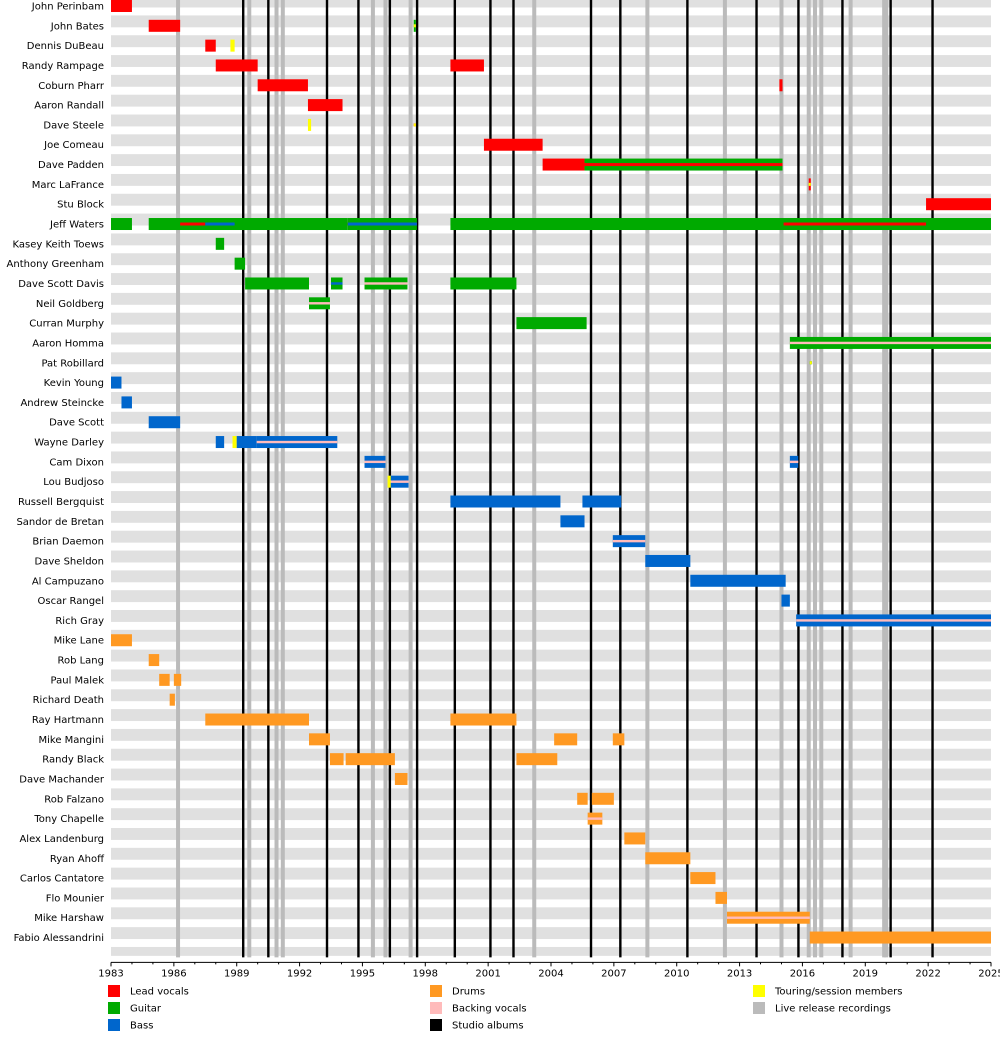 The height and width of the screenshot is (1040, 1000). What do you see at coordinates (802, 973) in the screenshot?
I see `x-tick-label: 2016` at bounding box center [802, 973].